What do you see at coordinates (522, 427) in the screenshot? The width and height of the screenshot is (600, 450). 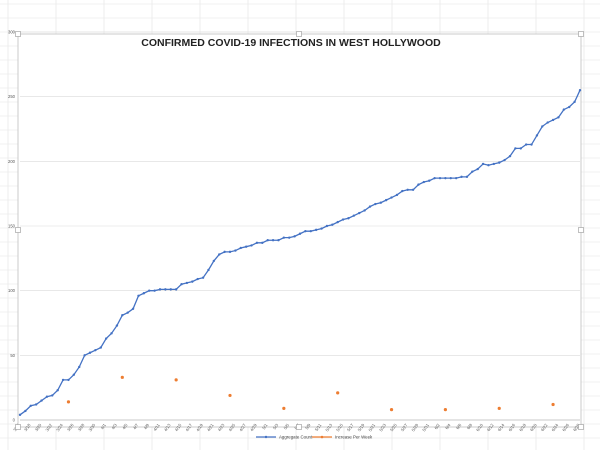 I see `x-tick-label: 6/18` at bounding box center [522, 427].